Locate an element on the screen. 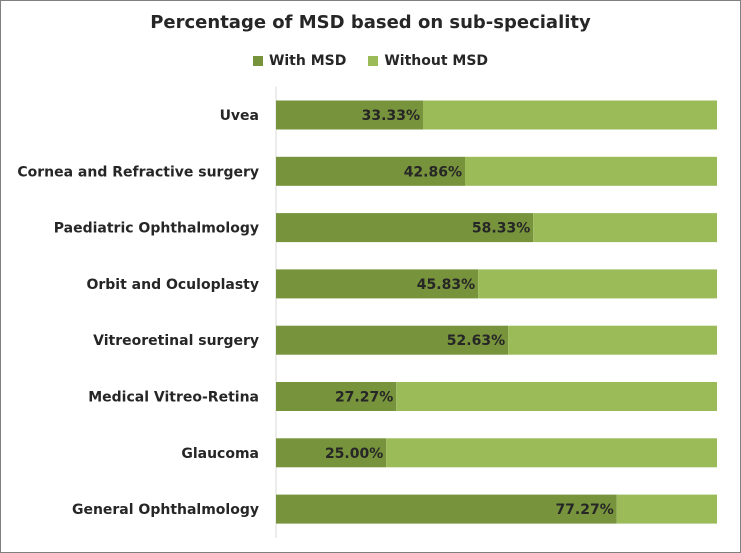 The image size is (741, 553). legend-swatch-with-msd is located at coordinates (257, 61).